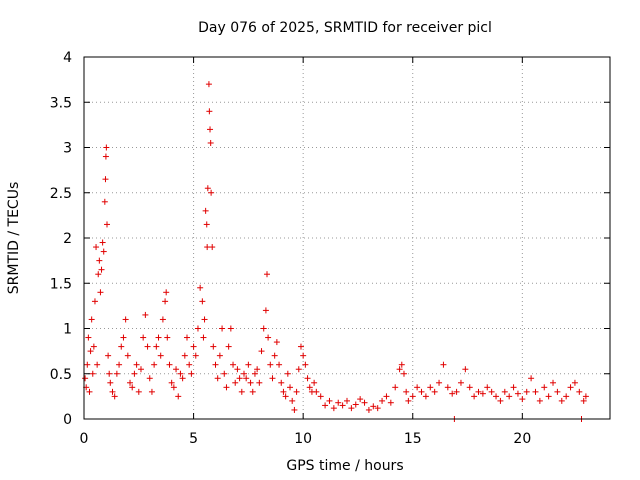 This screenshot has width=640, height=480. What do you see at coordinates (67, 239) in the screenshot?
I see `y-tick-label: 2` at bounding box center [67, 239].